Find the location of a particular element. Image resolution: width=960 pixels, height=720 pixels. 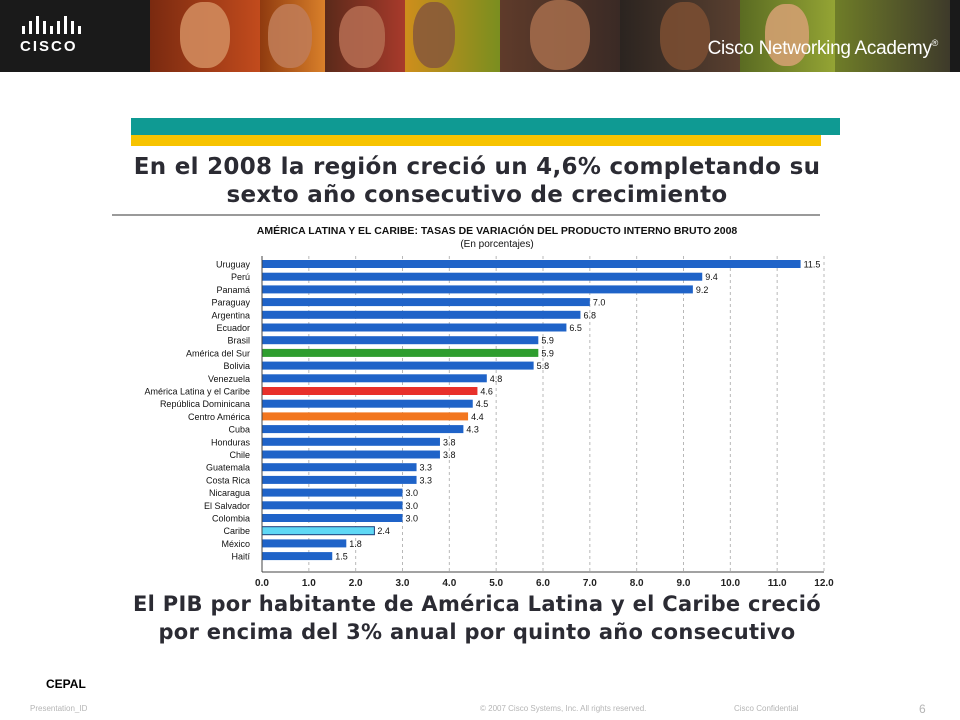

category-label: Guatemala is located at coordinates (228, 468).